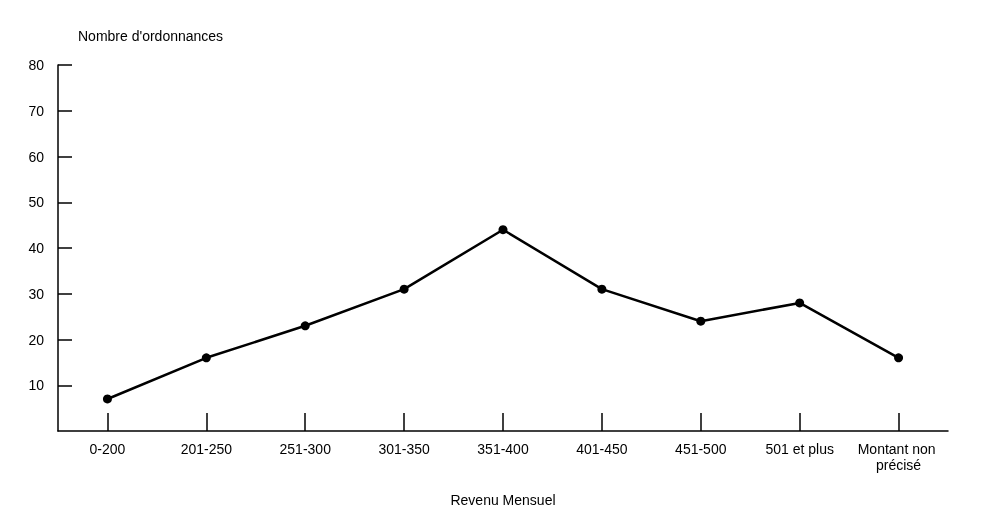 The height and width of the screenshot is (520, 1002). Describe the element at coordinates (602, 449) in the screenshot. I see `x-tick-label: 401-450` at that location.